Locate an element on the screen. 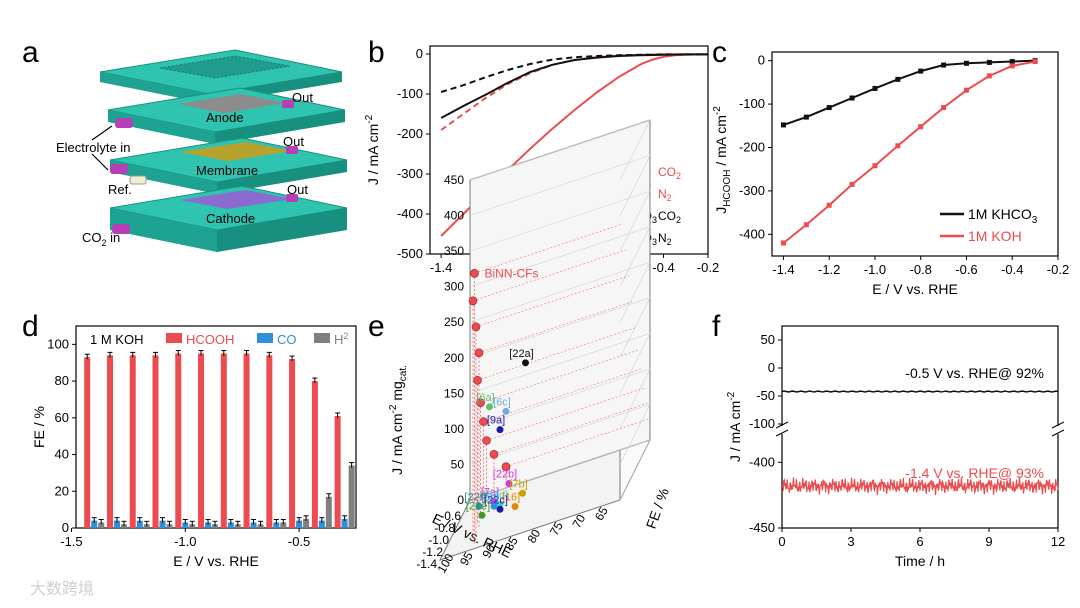 This screenshot has width=1080, height=608. z-tick-label: 300 is located at coordinates (454, 287).